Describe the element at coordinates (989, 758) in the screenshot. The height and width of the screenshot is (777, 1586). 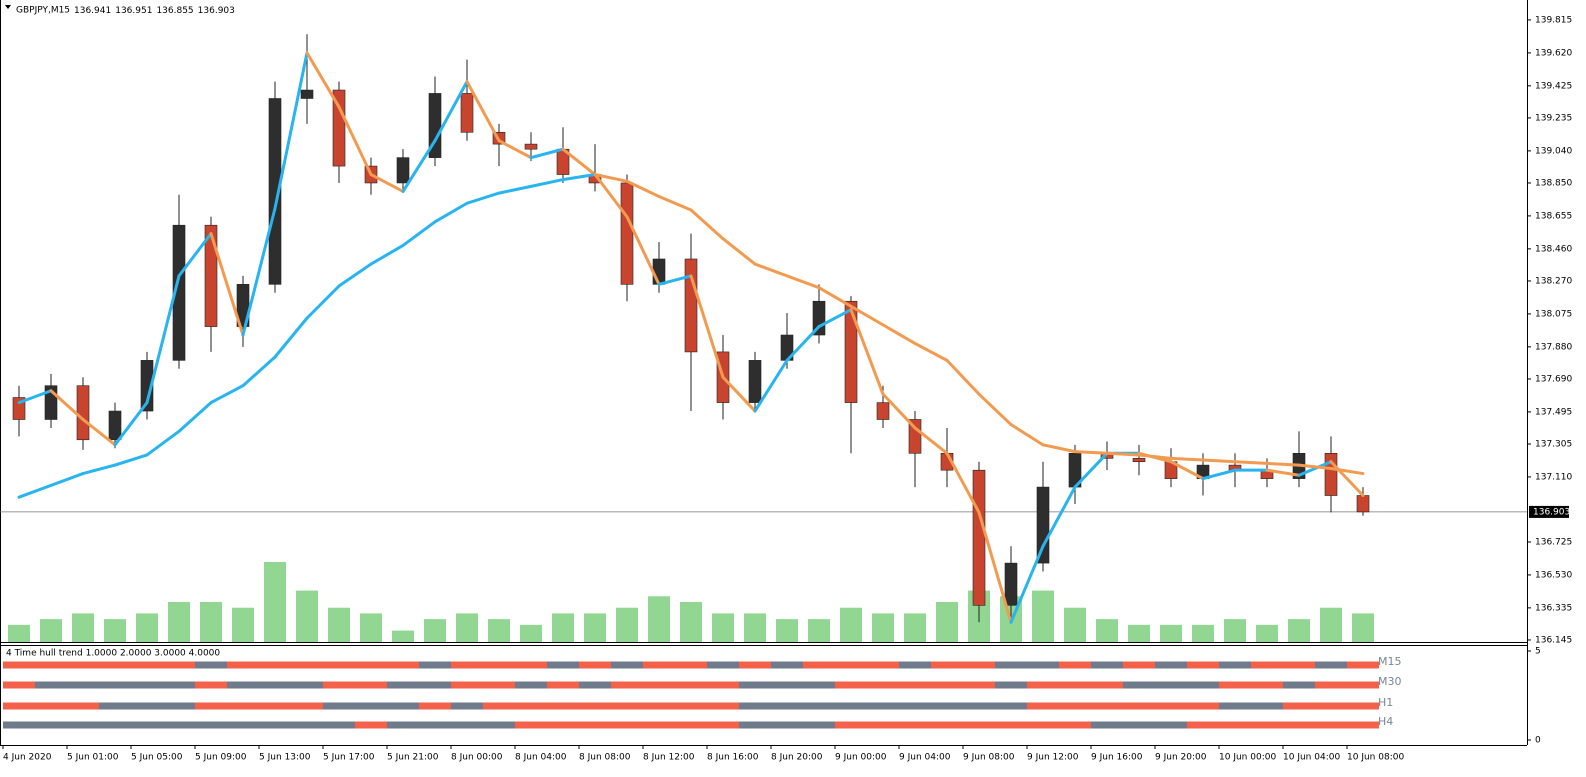
I see `x-tick-label: 9 Jun 08:00` at that location.